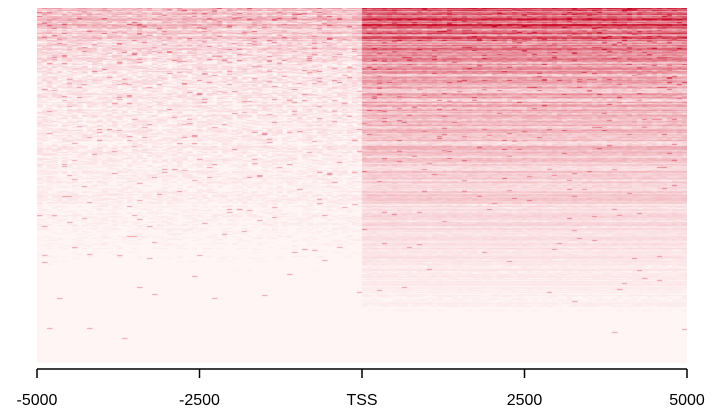  I want to click on x-tick-label: -5000, so click(37, 400).